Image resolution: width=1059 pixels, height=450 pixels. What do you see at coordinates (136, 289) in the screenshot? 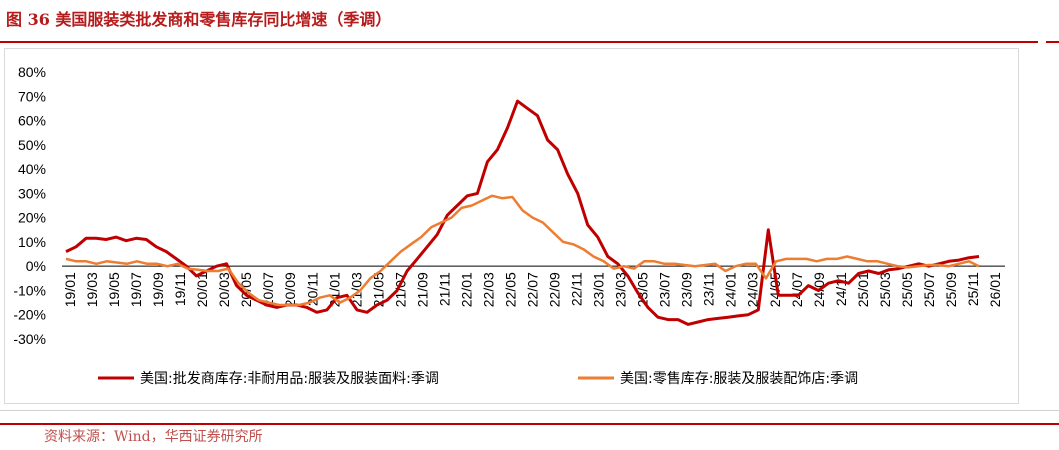
I see `x-tick-label: 19/07` at bounding box center [136, 289].